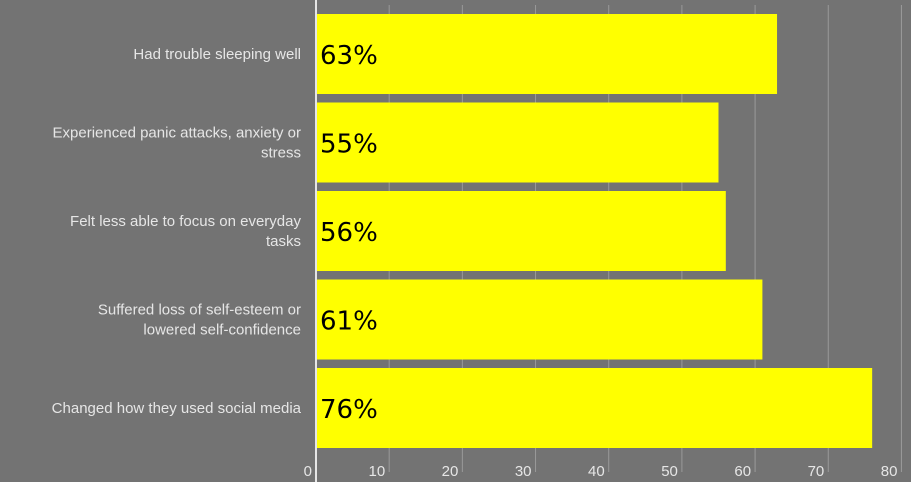  What do you see at coordinates (349, 410) in the screenshot?
I see `data-label-5: 76%` at bounding box center [349, 410].